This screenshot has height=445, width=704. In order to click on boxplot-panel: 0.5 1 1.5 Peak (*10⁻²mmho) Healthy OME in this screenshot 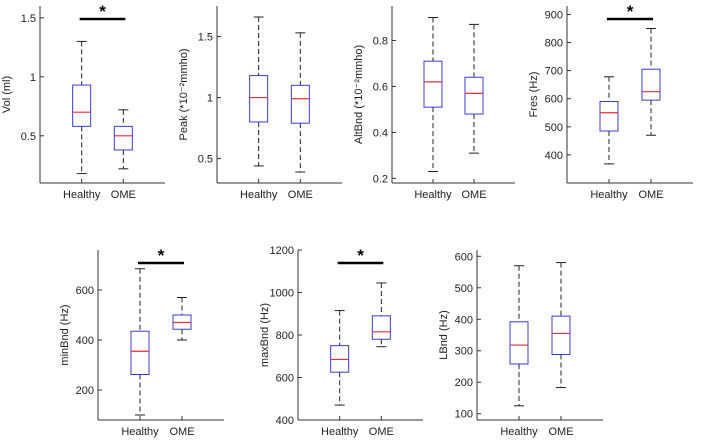, I will do `click(260, 103)`.